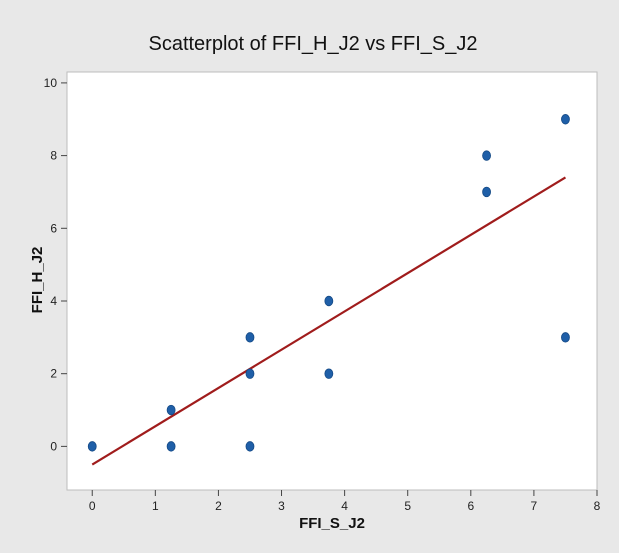 Image resolution: width=619 pixels, height=558 pixels. Describe the element at coordinates (51, 83) in the screenshot. I see `y-tick-label: 10` at that location.